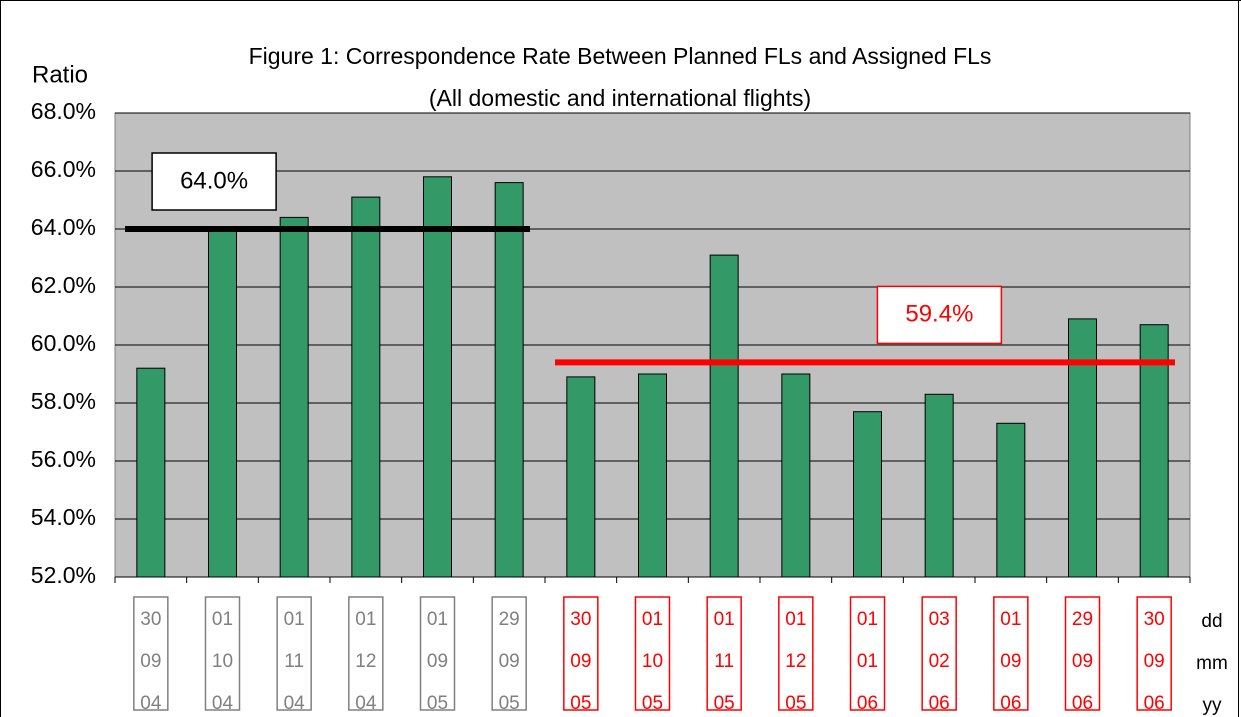 The image size is (1241, 717). I want to click on y-tick-label: 60.0%, so click(63, 343).